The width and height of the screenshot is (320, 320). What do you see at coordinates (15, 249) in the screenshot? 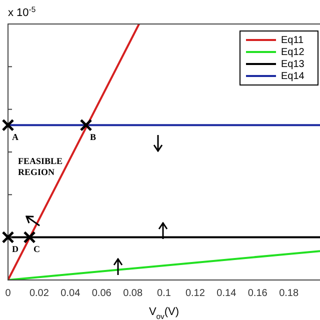
I see `annotation: D` at bounding box center [15, 249].